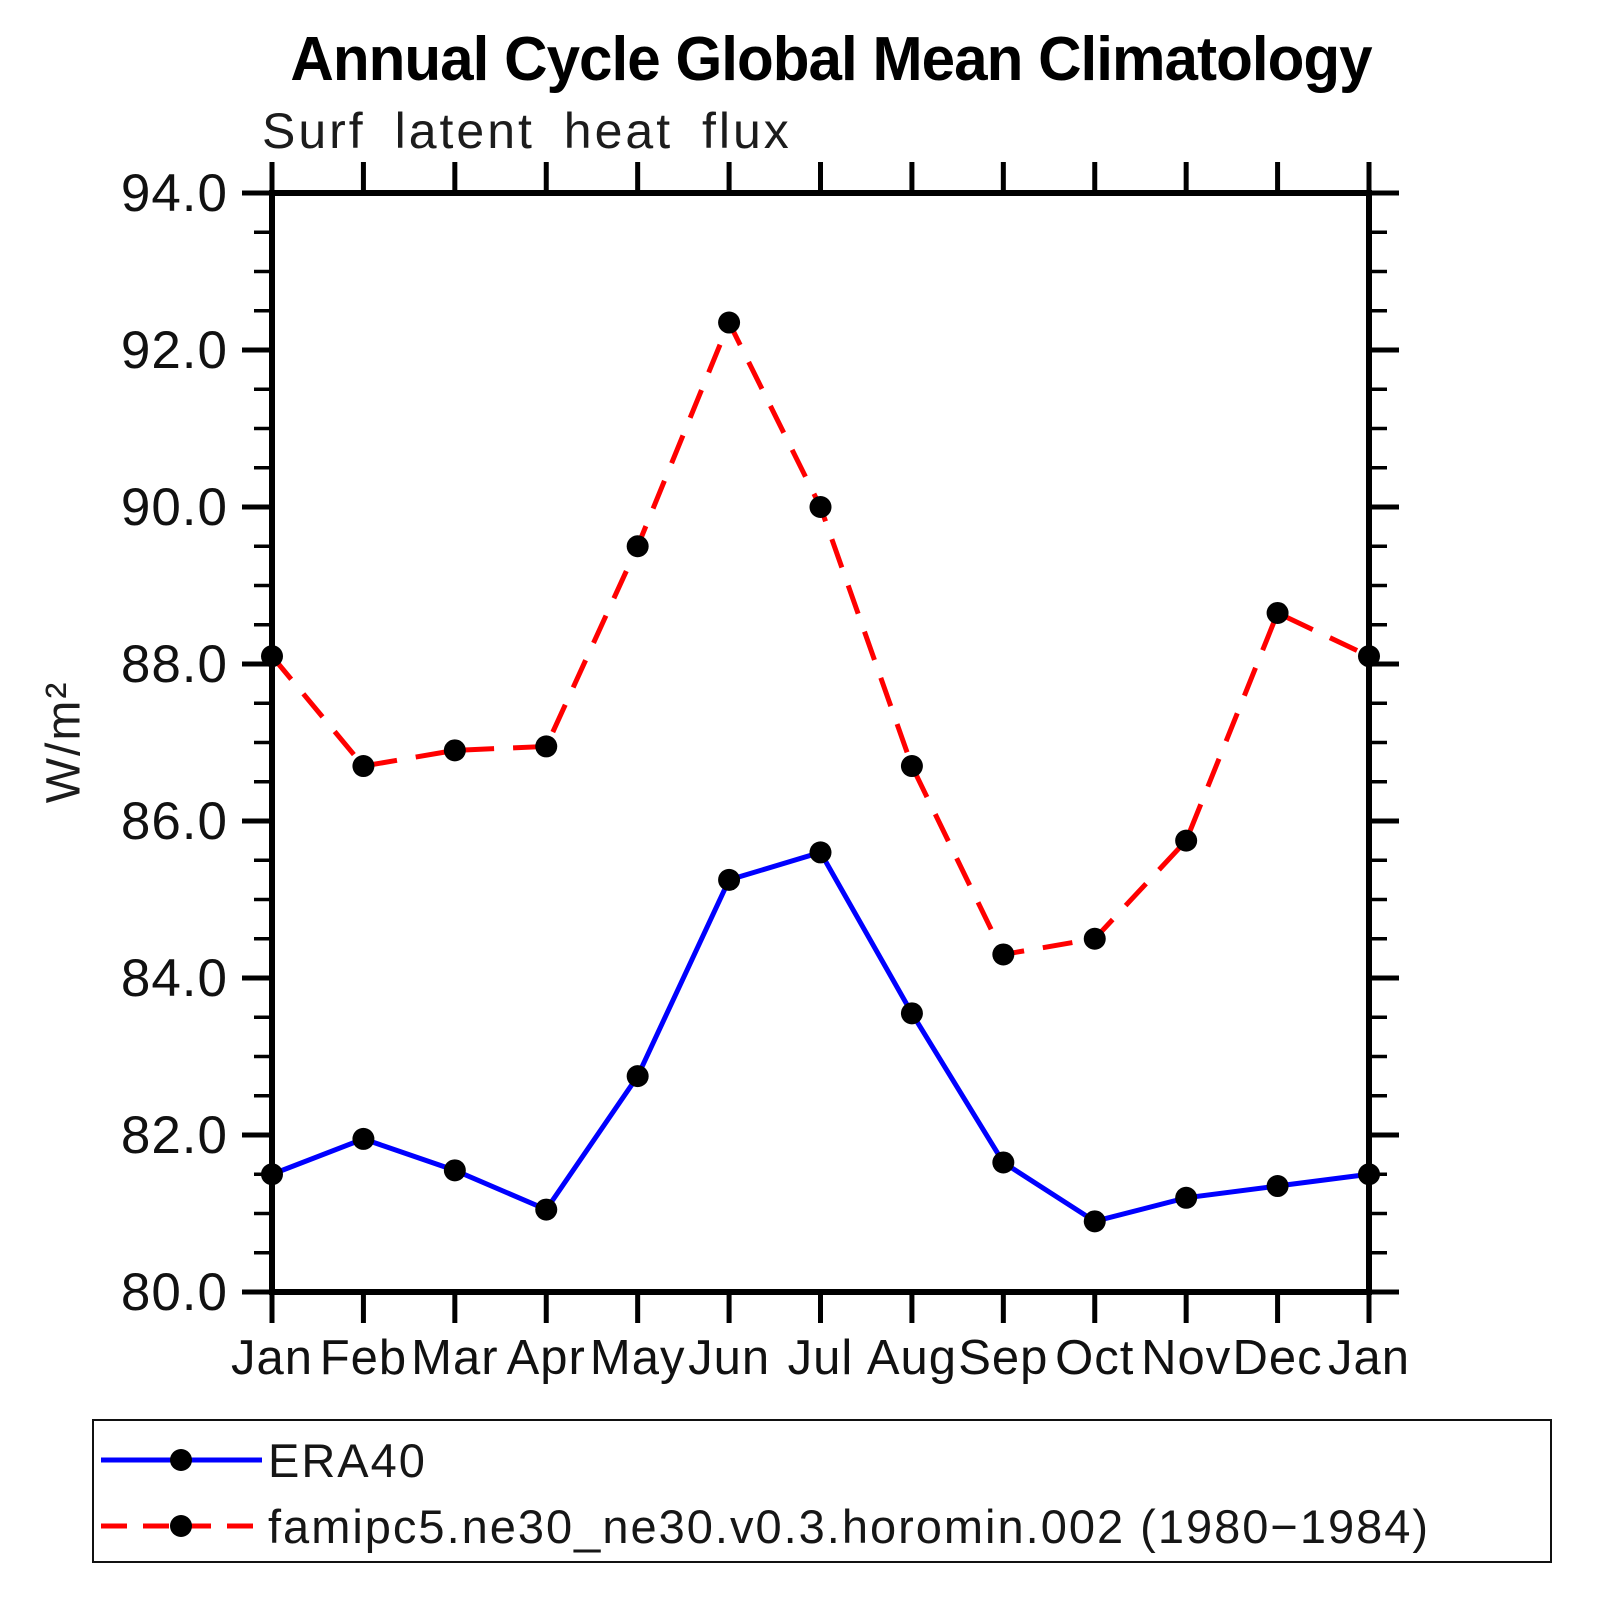 The image size is (1602, 1602). Describe the element at coordinates (1186, 1358) in the screenshot. I see `x-tick-label: Nov` at that location.